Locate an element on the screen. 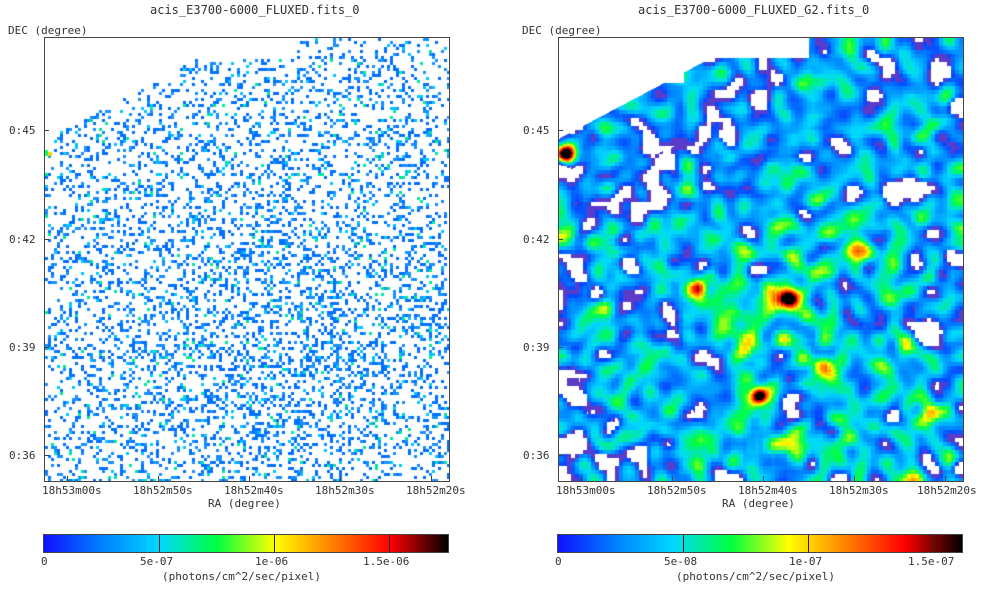 The height and width of the screenshot is (607, 1000). left-colorbar-tick-label: 1.5e-06 is located at coordinates (386, 561).